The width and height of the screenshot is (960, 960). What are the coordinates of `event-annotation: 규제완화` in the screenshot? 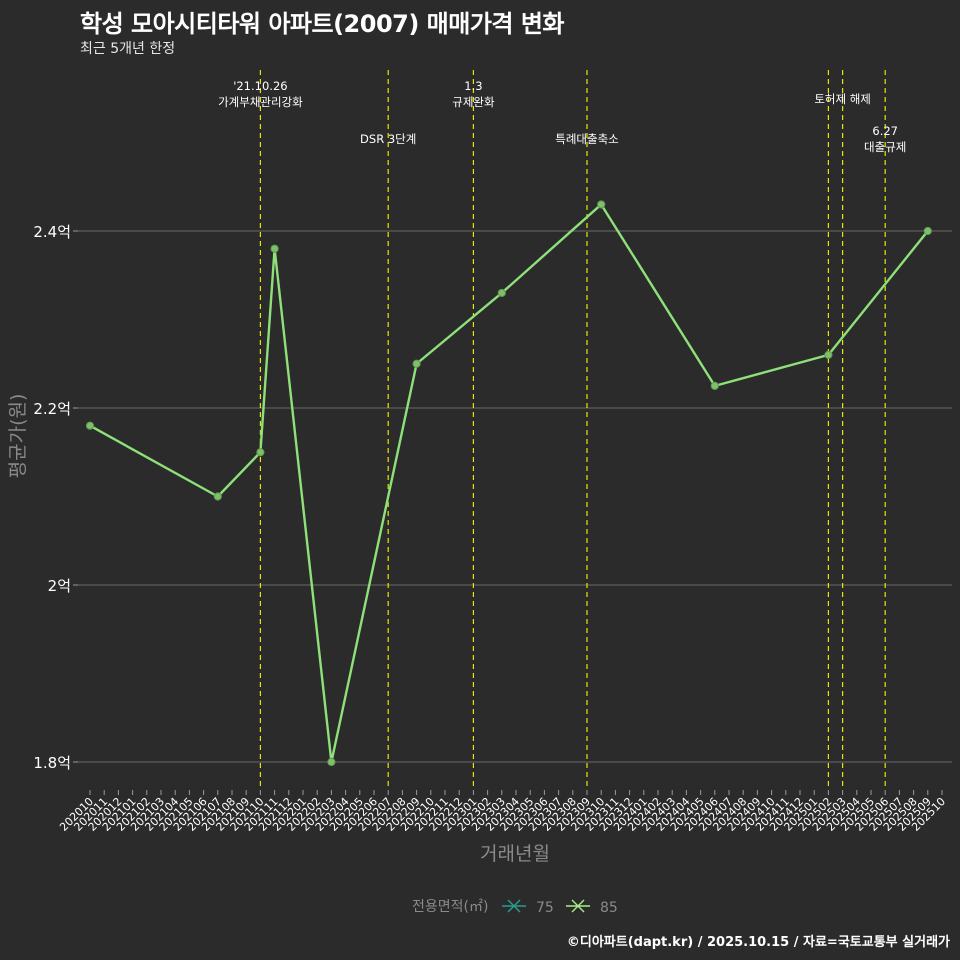 It's located at (473, 102).